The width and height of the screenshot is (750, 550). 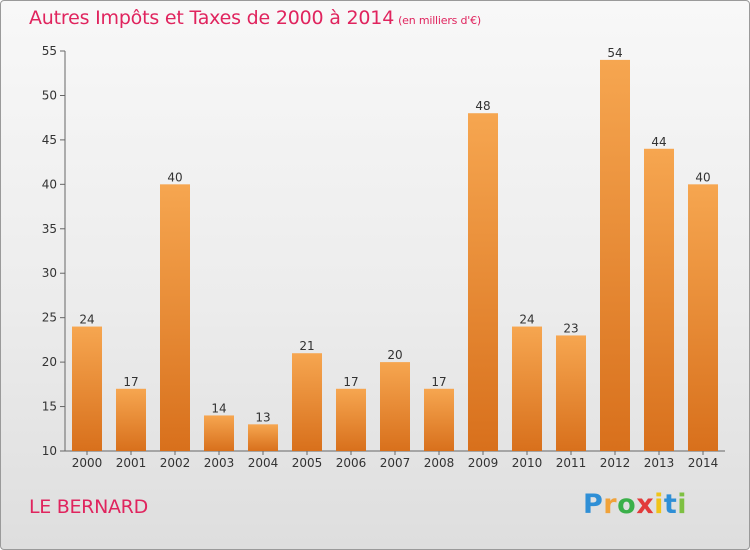 I want to click on x-tick-label: 2009, so click(x=483, y=463).